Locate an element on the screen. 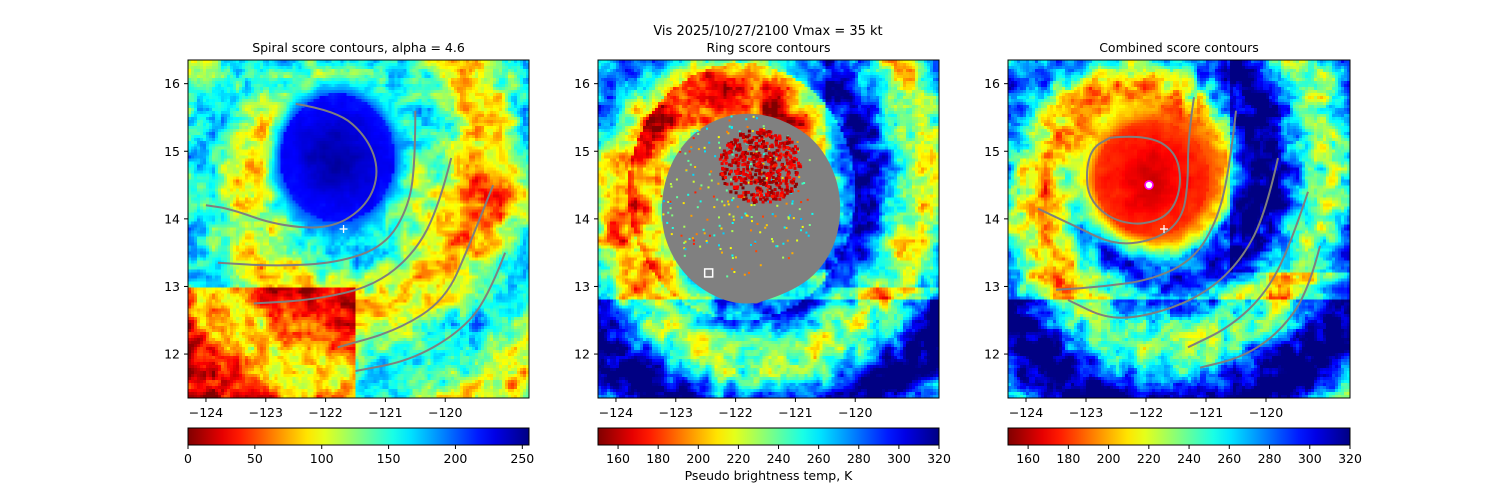 The width and height of the screenshot is (1500, 500). colorbar-tick-label: 220 is located at coordinates (1149, 458).